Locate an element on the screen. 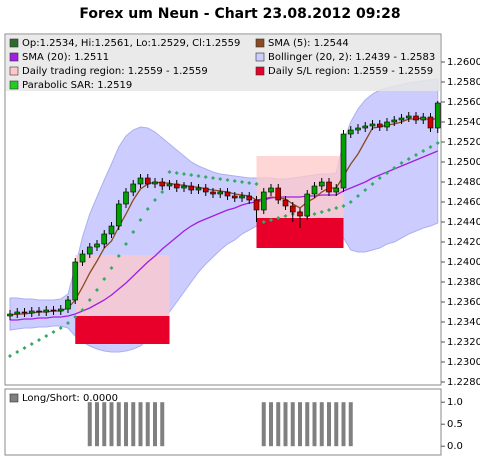 The image size is (480, 457). y-tick-label: 1.2440 is located at coordinates (463, 222).